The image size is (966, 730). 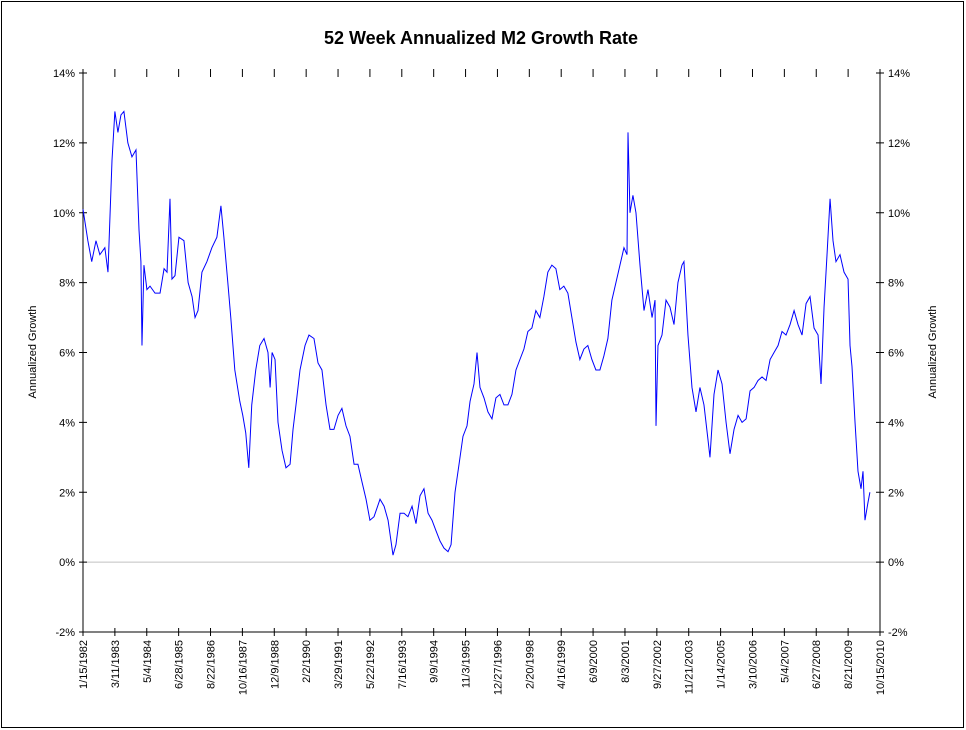 I want to click on y2-tick-label: 0%, so click(x=896, y=563).